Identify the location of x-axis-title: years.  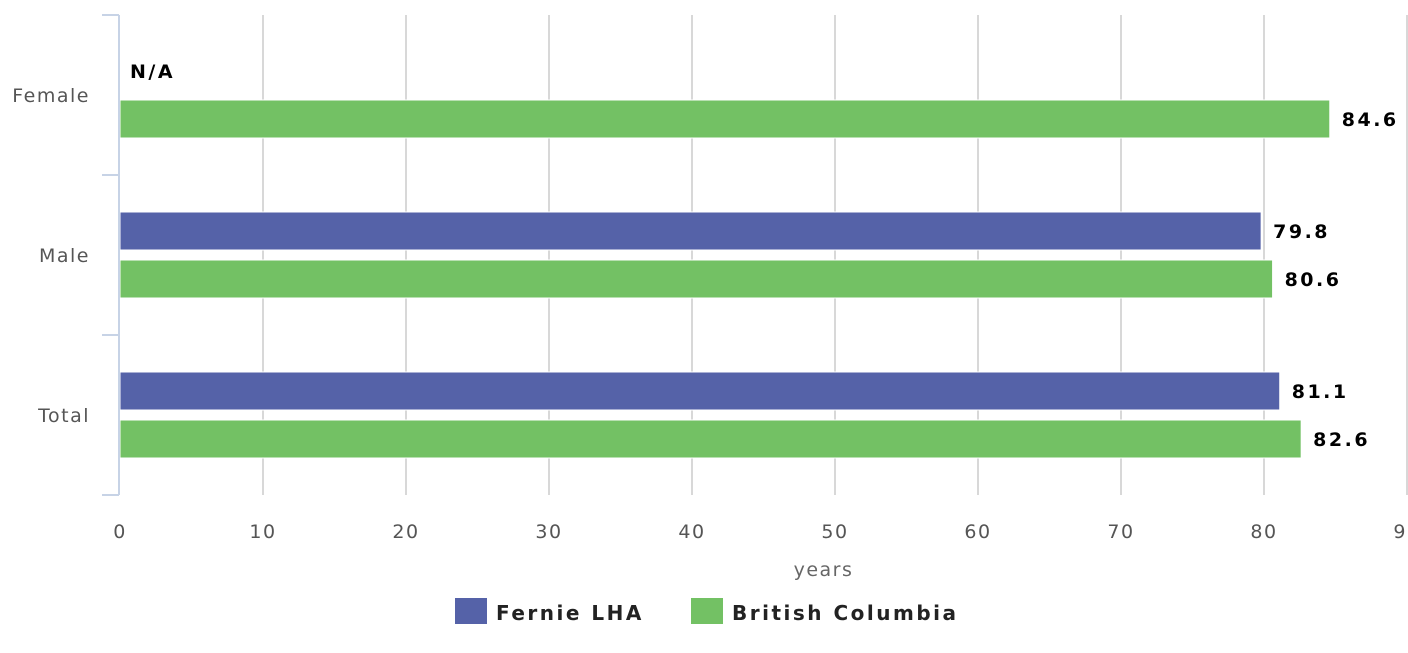
(824, 570).